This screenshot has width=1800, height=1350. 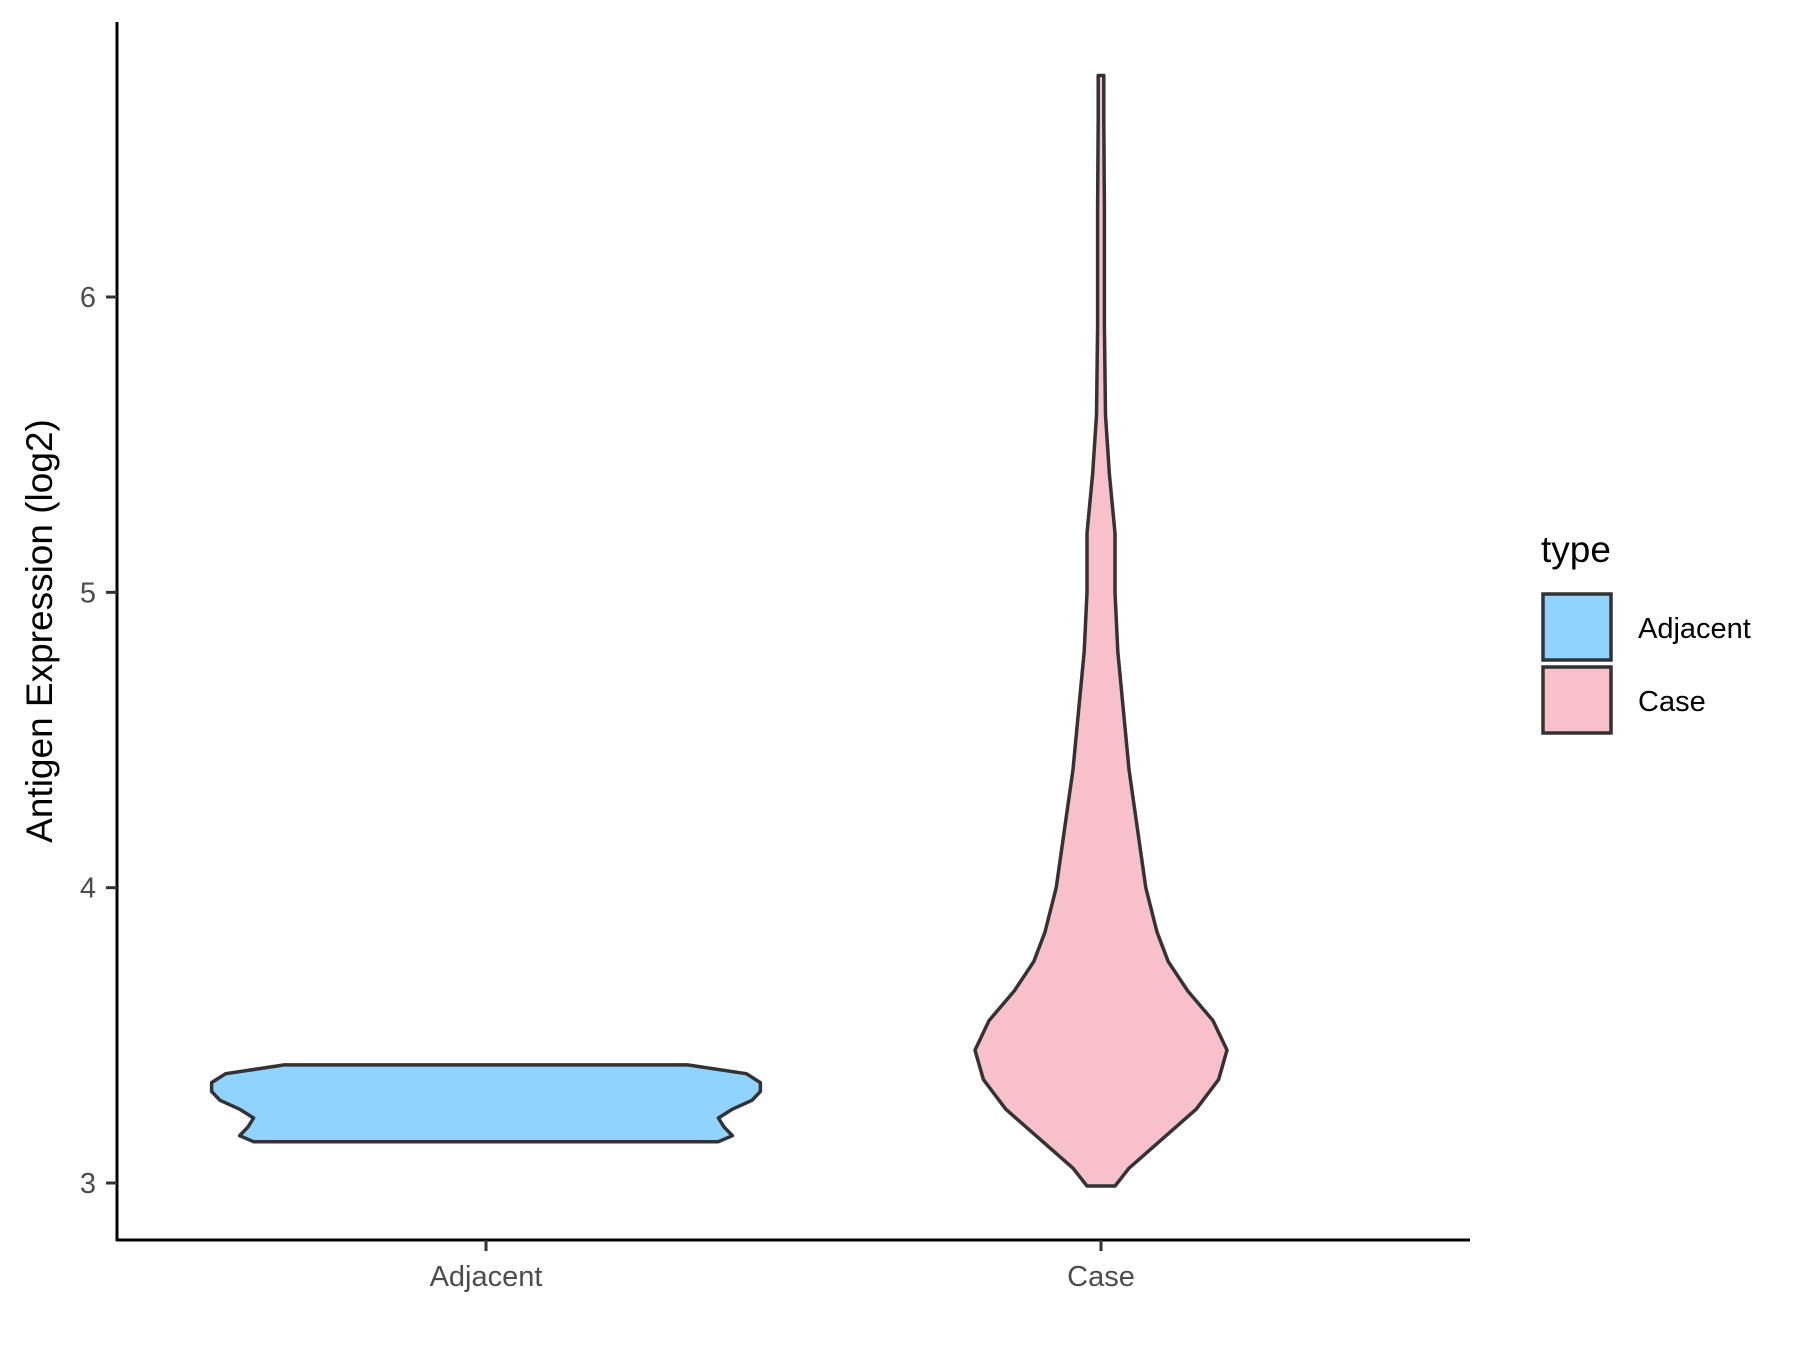 I want to click on y-tick-label: 3, so click(x=88, y=1184).